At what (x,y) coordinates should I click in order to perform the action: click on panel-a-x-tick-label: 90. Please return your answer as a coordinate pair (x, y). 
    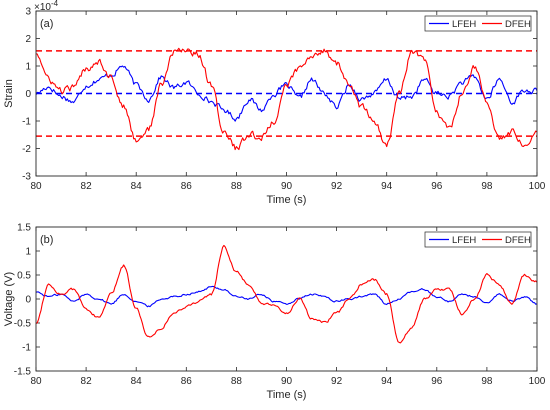
    Looking at the image, I should click on (287, 186).